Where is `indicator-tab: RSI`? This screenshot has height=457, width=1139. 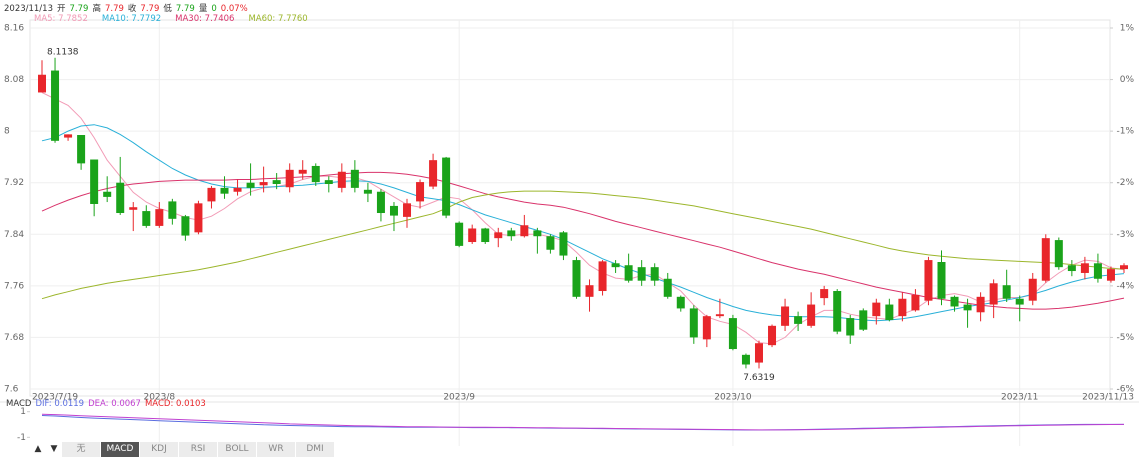
indicator-tab: RSI is located at coordinates (198, 449).